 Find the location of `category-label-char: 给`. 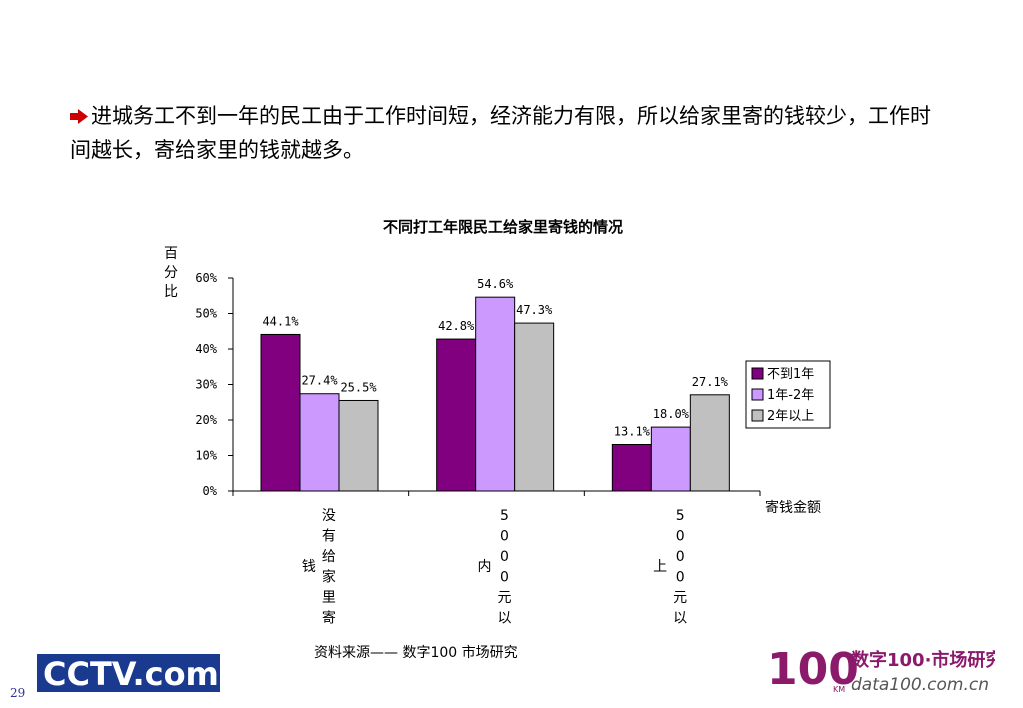

category-label-char: 给 is located at coordinates (329, 557).